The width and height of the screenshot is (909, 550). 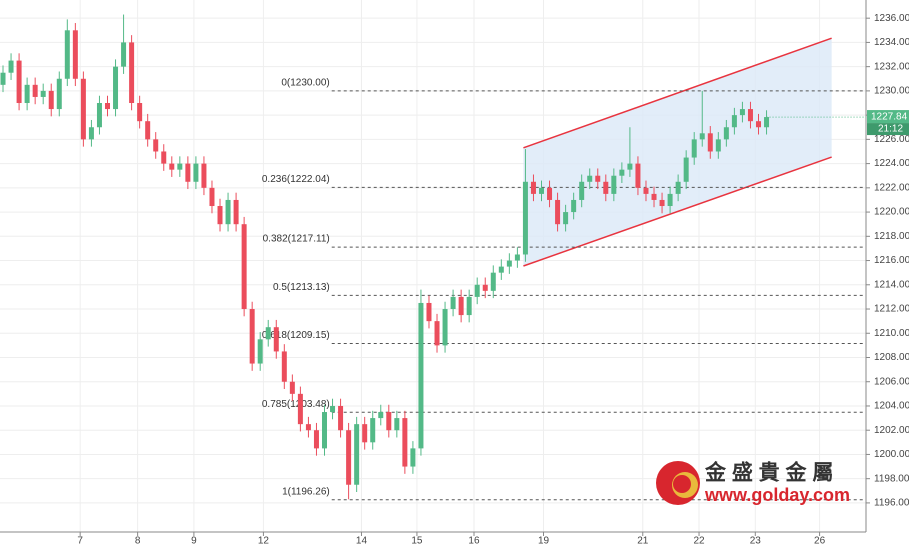 I want to click on last-price-label: 1227.84, so click(x=889, y=117).